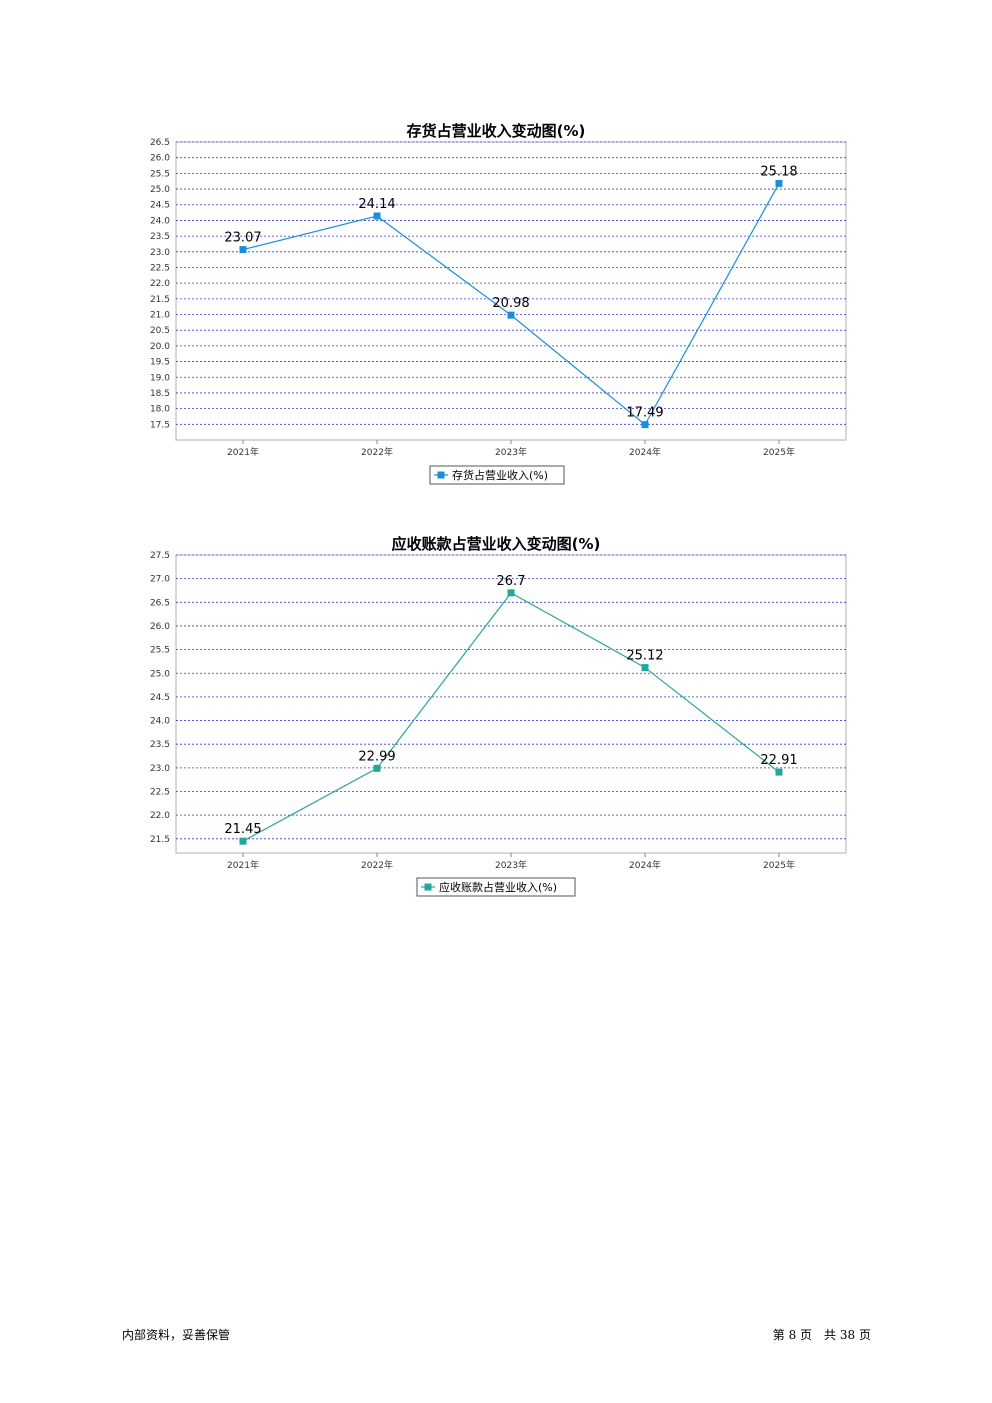 The width and height of the screenshot is (992, 1403). What do you see at coordinates (496, 131) in the screenshot?
I see `chart-title: 存货占营业收入变动图(%)` at bounding box center [496, 131].